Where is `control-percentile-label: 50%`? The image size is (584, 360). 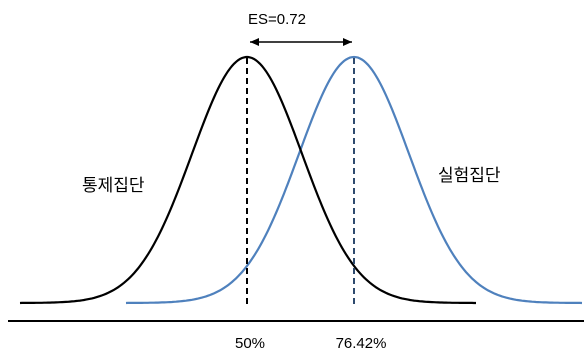
control-percentile-label: 50% is located at coordinates (250, 343).